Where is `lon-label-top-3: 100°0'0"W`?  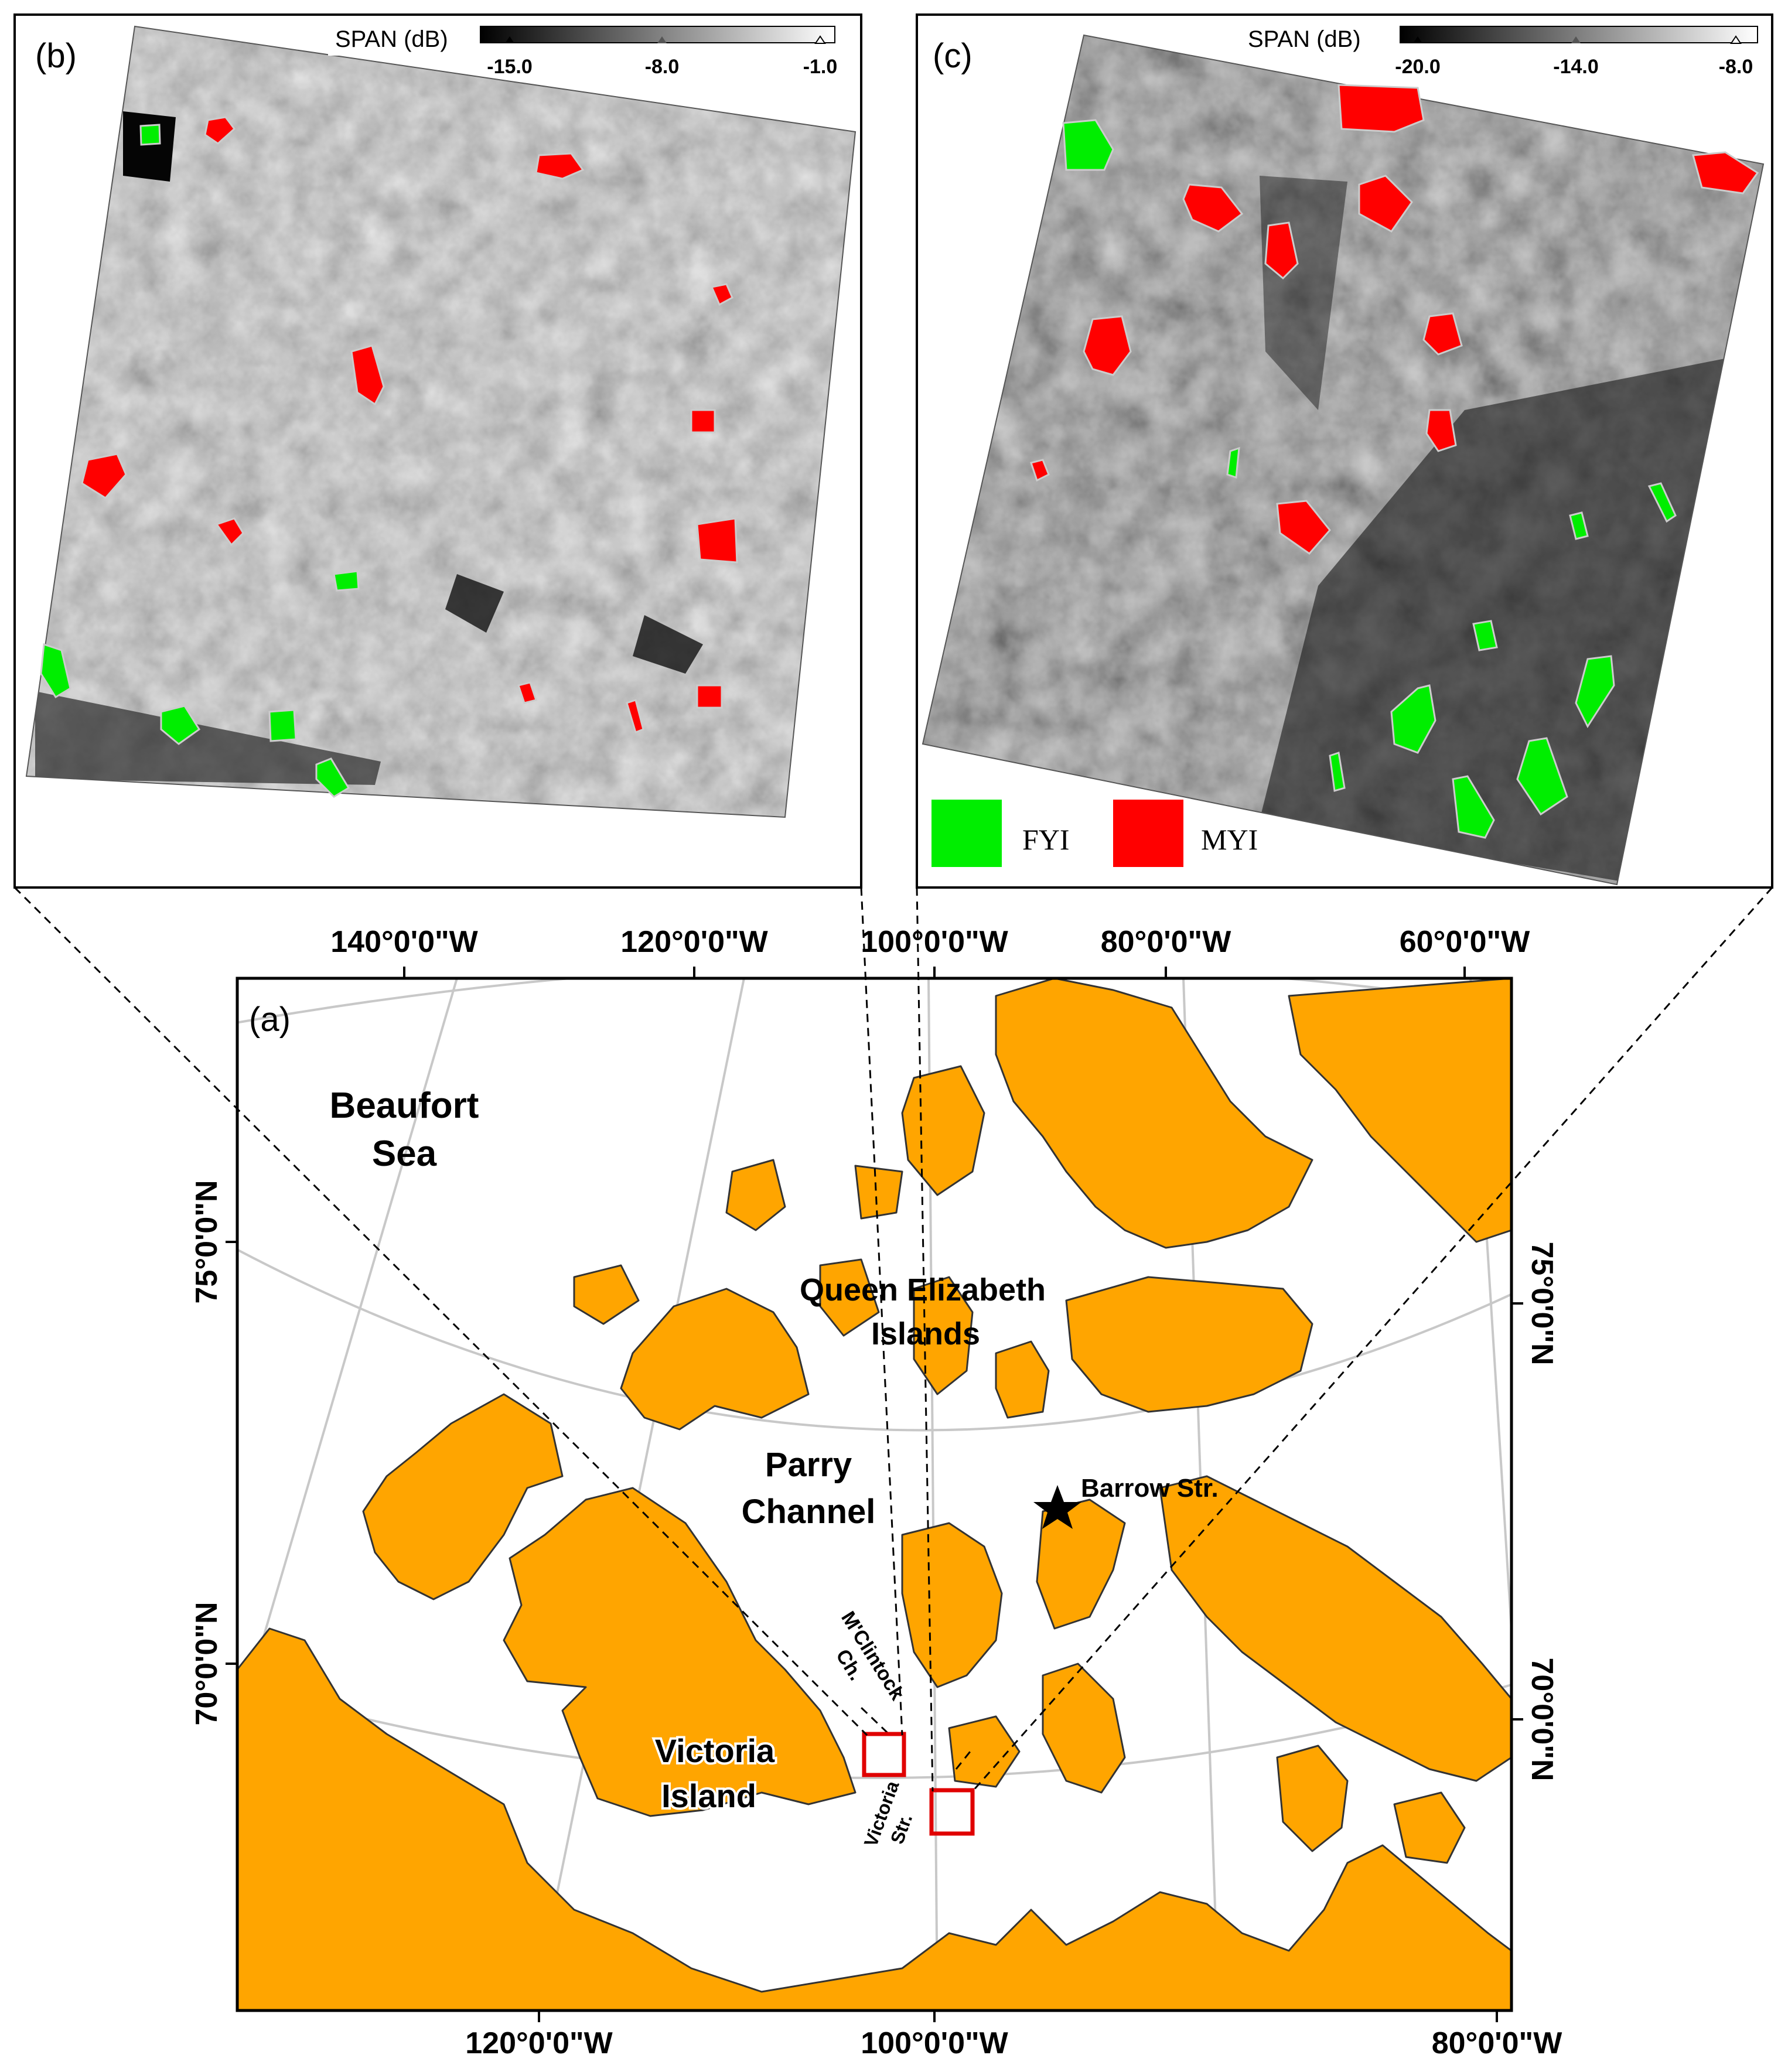 lon-label-top-3: 100°0'0"W is located at coordinates (934, 942).